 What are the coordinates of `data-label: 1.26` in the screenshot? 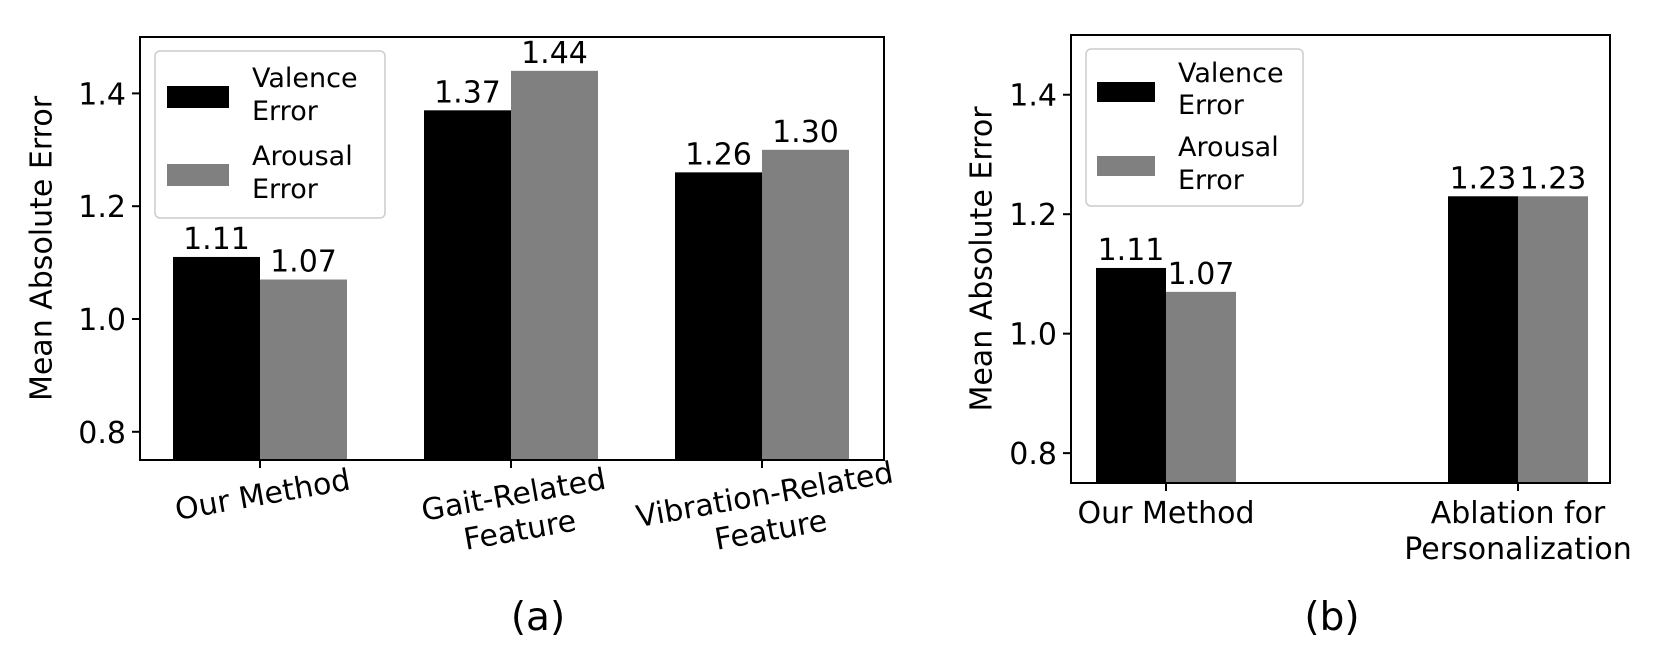 It's located at (718, 154).